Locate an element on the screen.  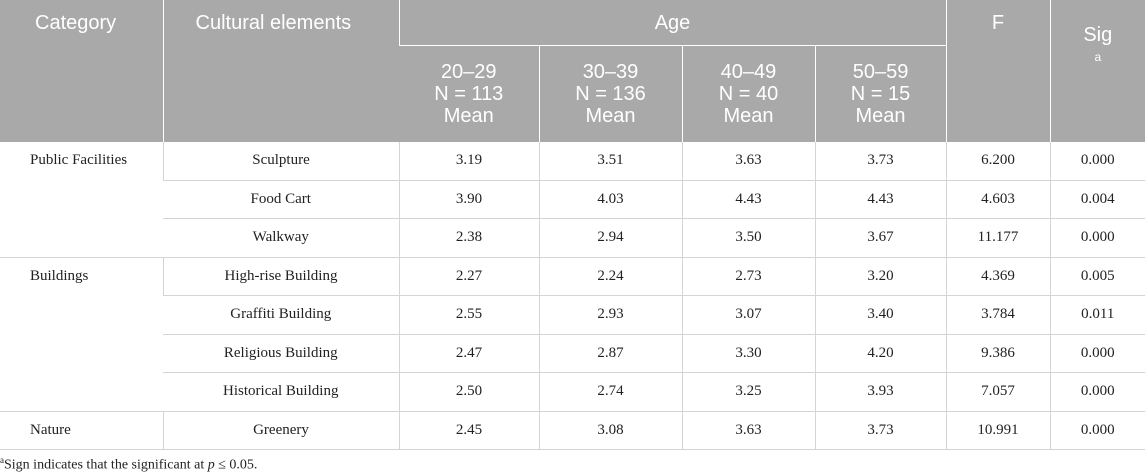
f-cell: 10.991 is located at coordinates (998, 430).